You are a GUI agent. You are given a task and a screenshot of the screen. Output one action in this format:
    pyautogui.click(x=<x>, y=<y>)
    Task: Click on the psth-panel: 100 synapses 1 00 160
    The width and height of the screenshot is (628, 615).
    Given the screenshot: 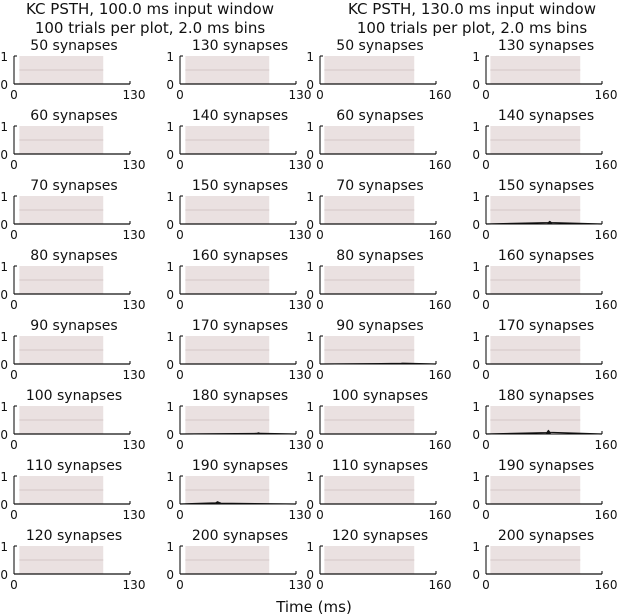 What is the action you would take?
    pyautogui.click(x=378, y=420)
    